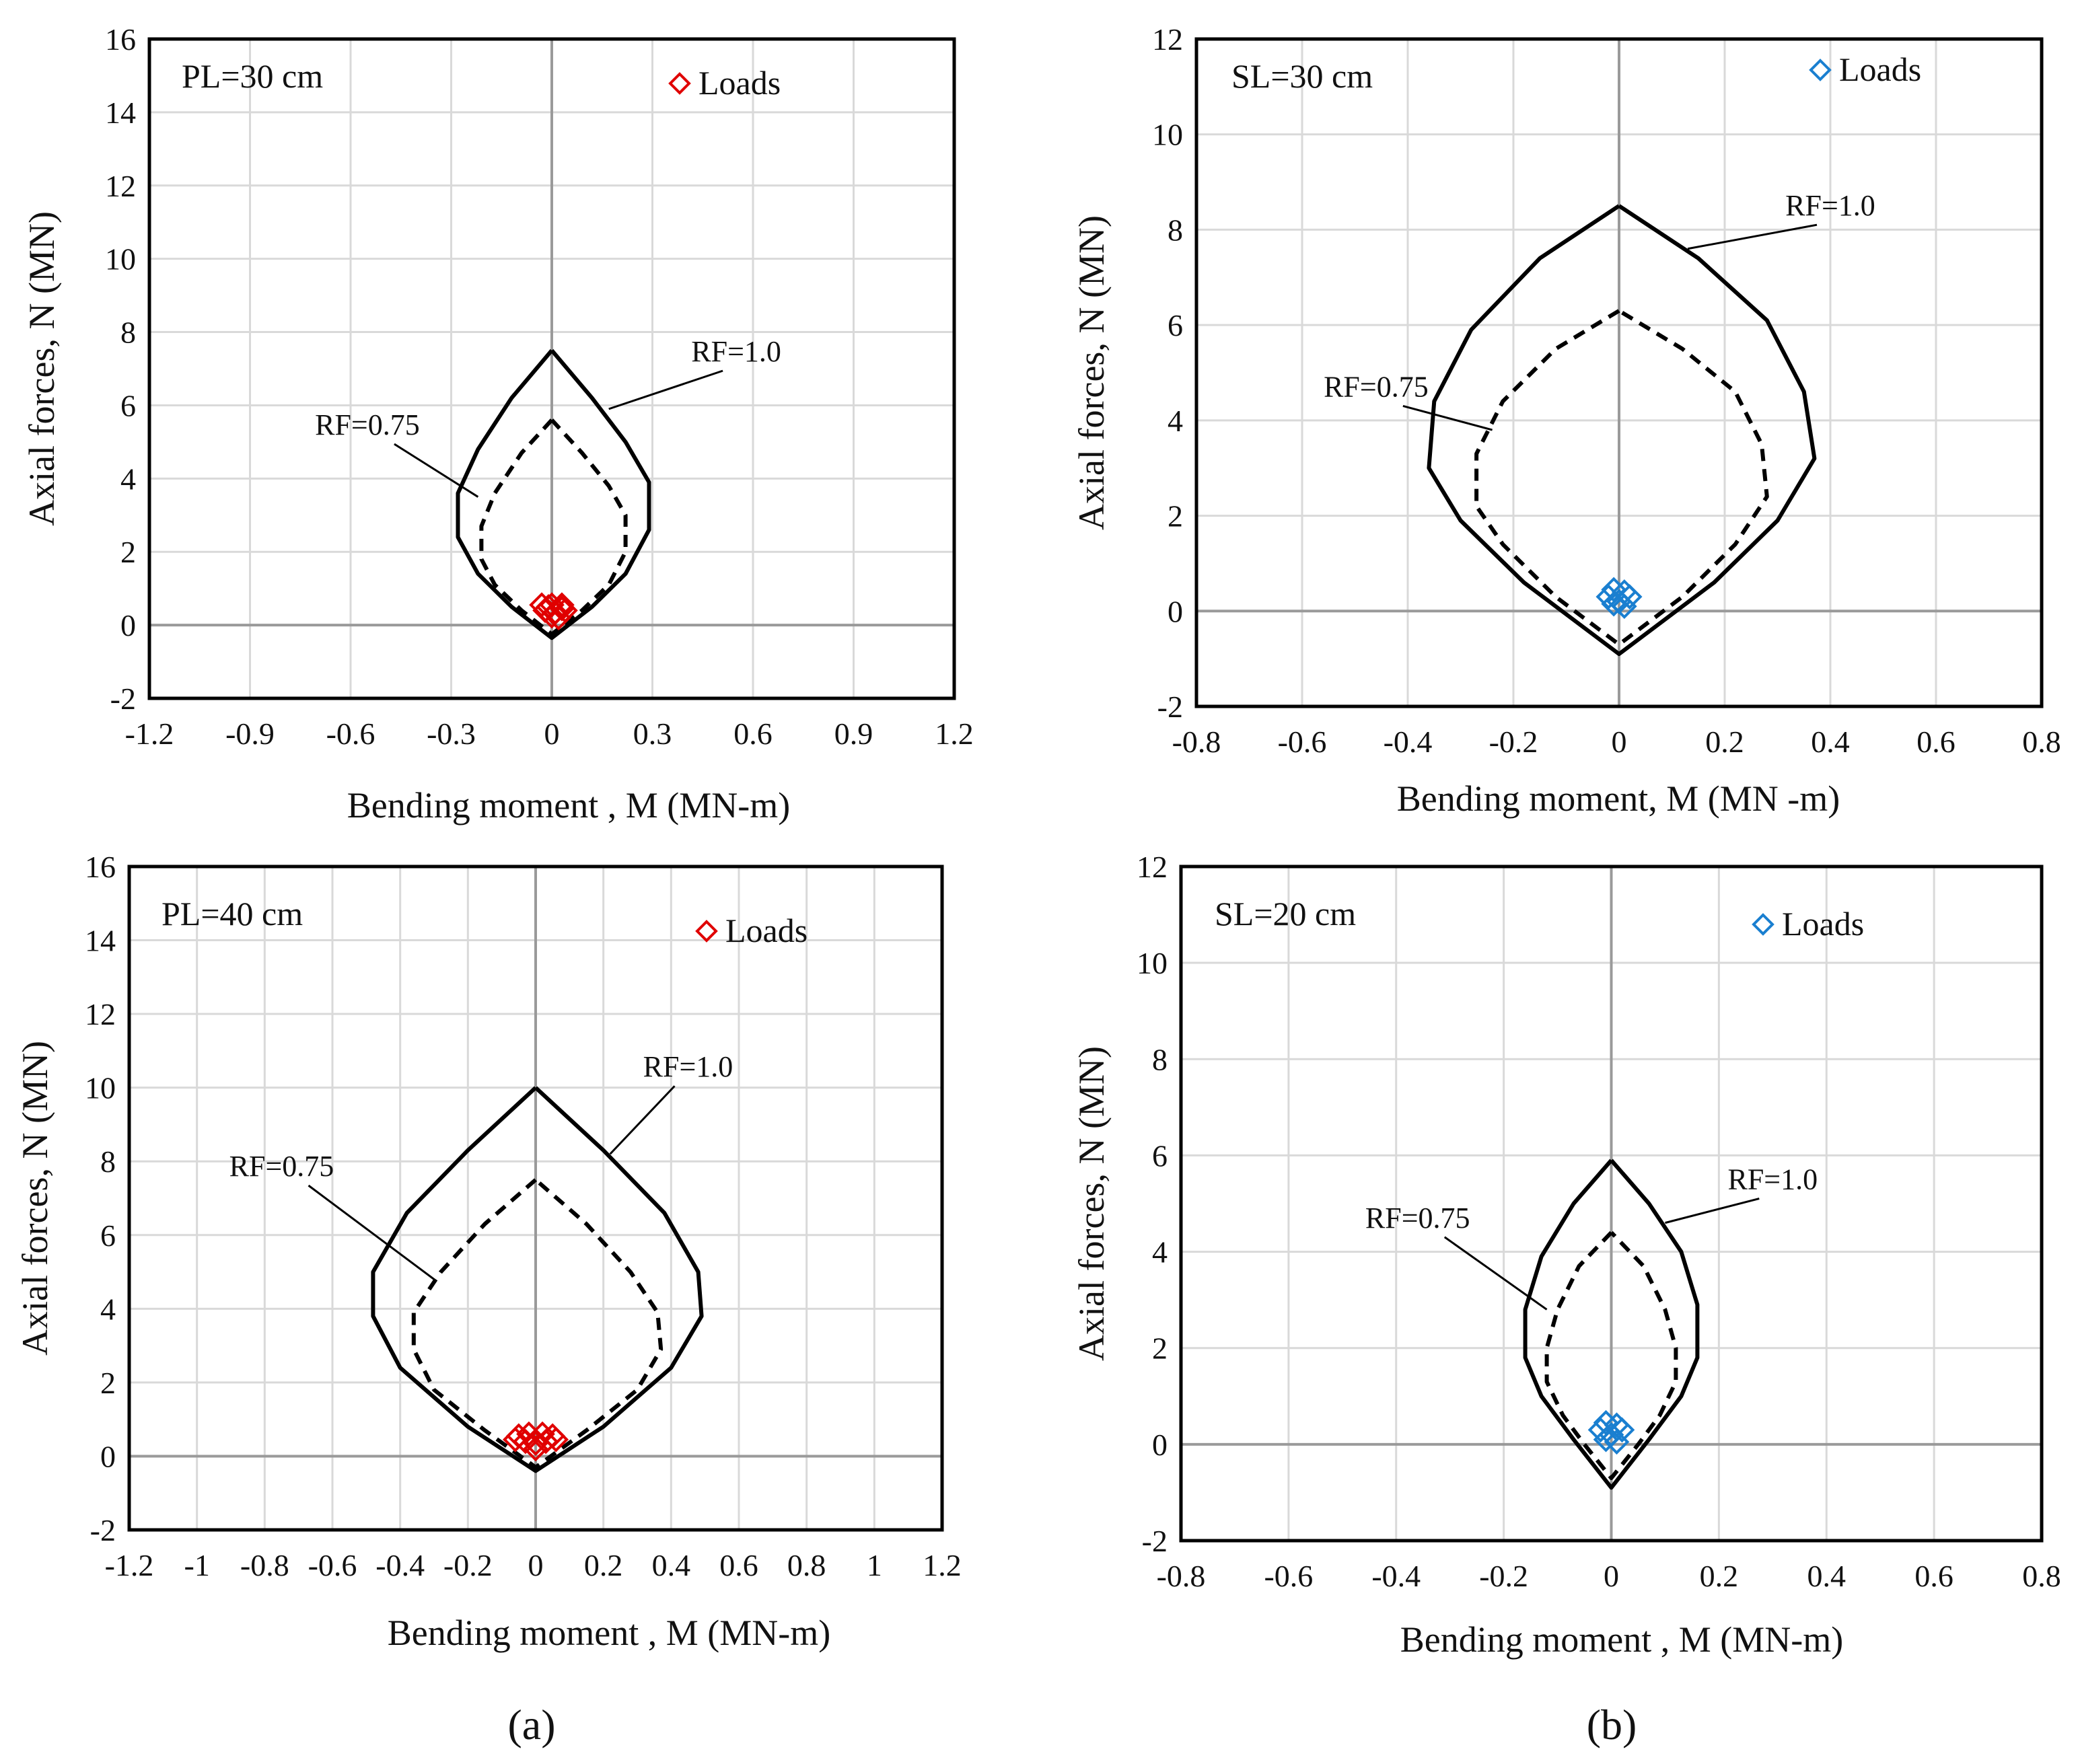 This screenshot has width=2080, height=1764. Describe the element at coordinates (652, 733) in the screenshot. I see `x-tick-label: 0.3` at that location.